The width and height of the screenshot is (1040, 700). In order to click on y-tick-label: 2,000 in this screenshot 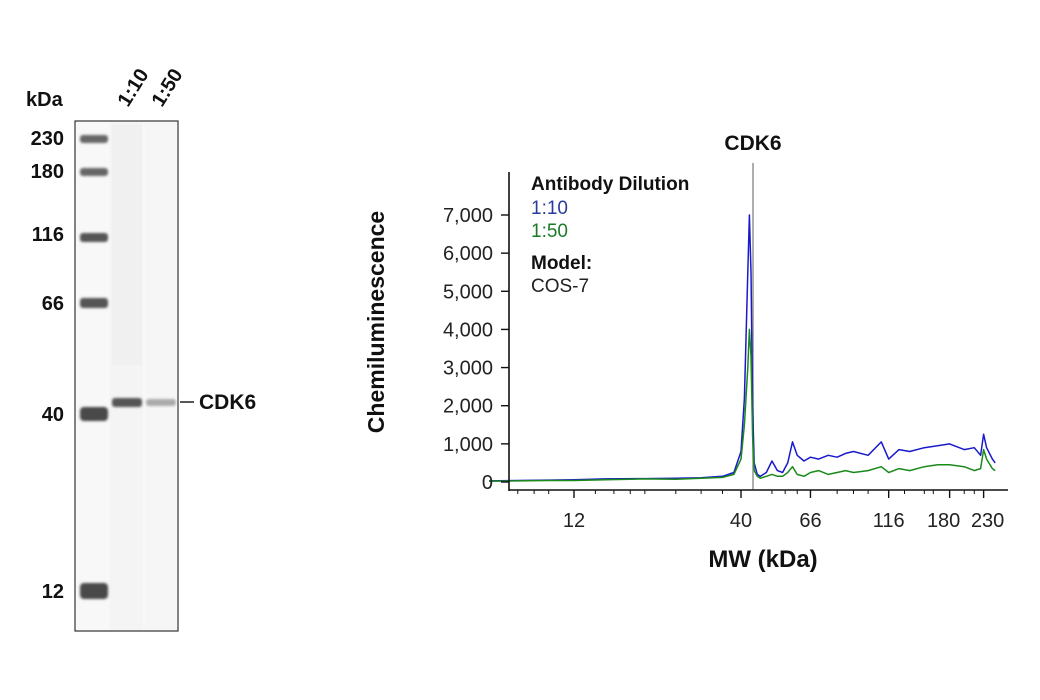, I will do `click(468, 407)`.